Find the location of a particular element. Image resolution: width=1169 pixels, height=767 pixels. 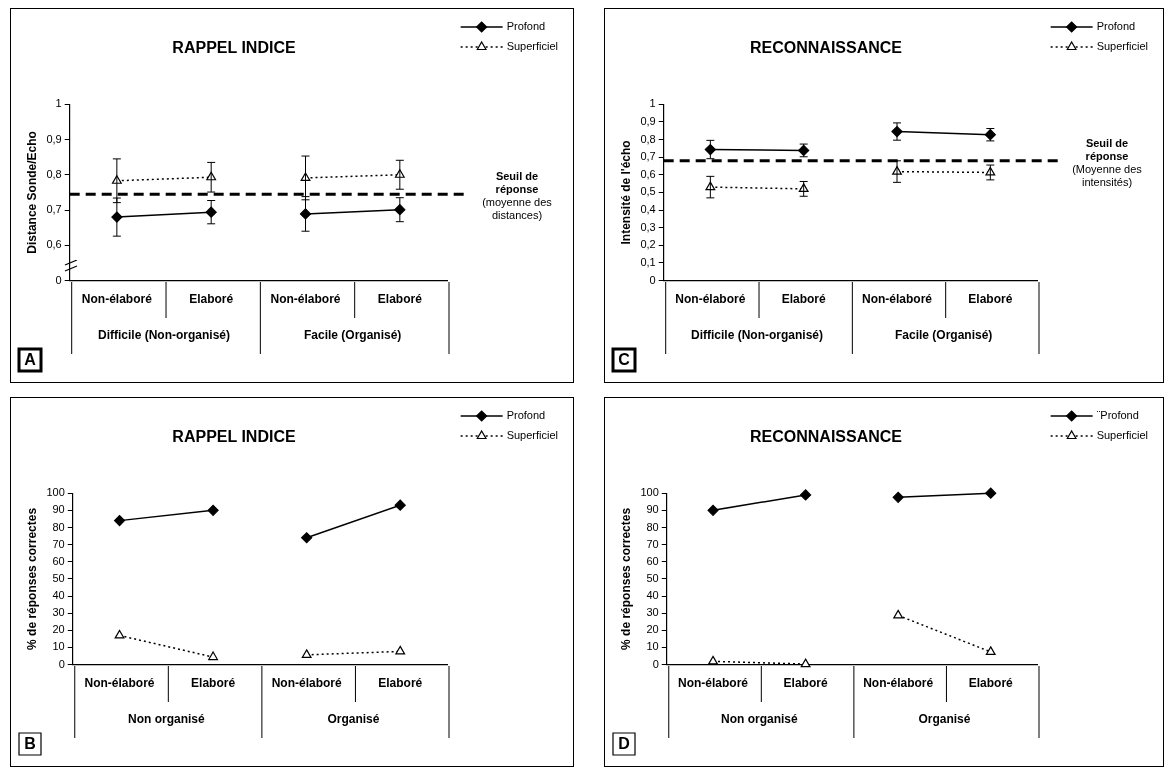

text: A is located at coordinates (30, 360).